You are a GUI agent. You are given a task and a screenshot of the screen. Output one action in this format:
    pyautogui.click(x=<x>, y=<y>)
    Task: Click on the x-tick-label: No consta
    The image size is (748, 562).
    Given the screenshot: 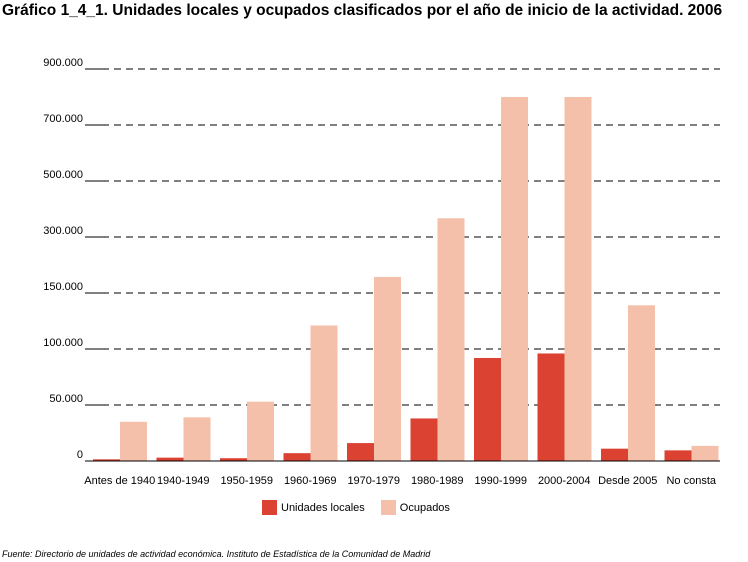 What is the action you would take?
    pyautogui.click(x=691, y=481)
    